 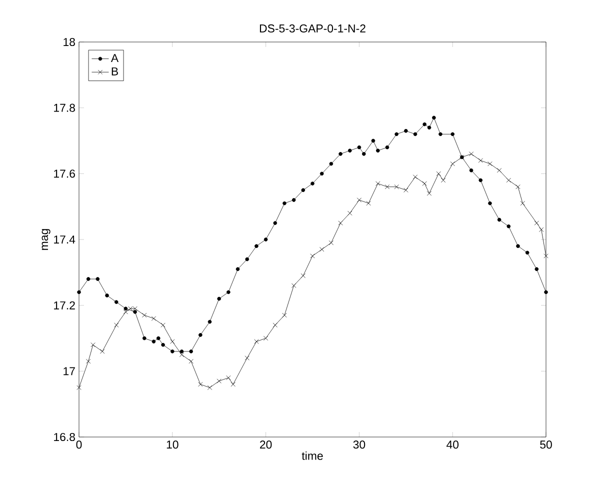 I want to click on y-axis-title: mag, so click(x=46, y=239).